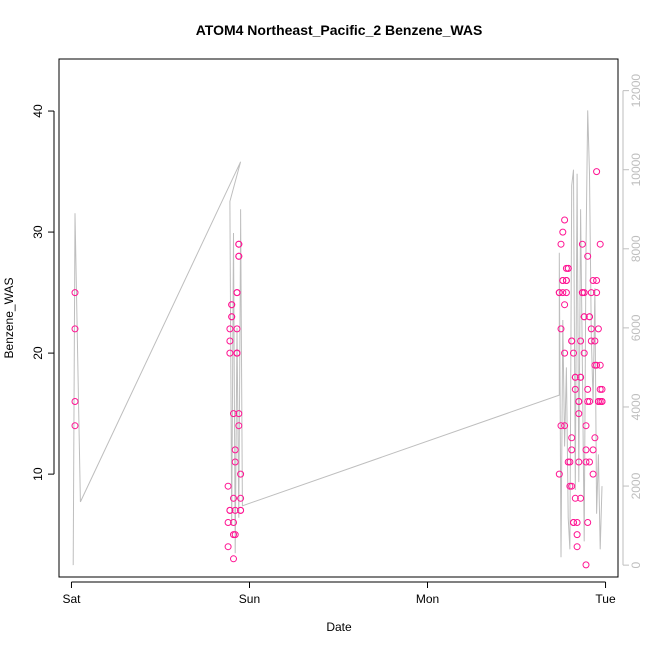 The image size is (650, 650). Describe the element at coordinates (38, 474) in the screenshot. I see `y-tick-label: 10` at that location.